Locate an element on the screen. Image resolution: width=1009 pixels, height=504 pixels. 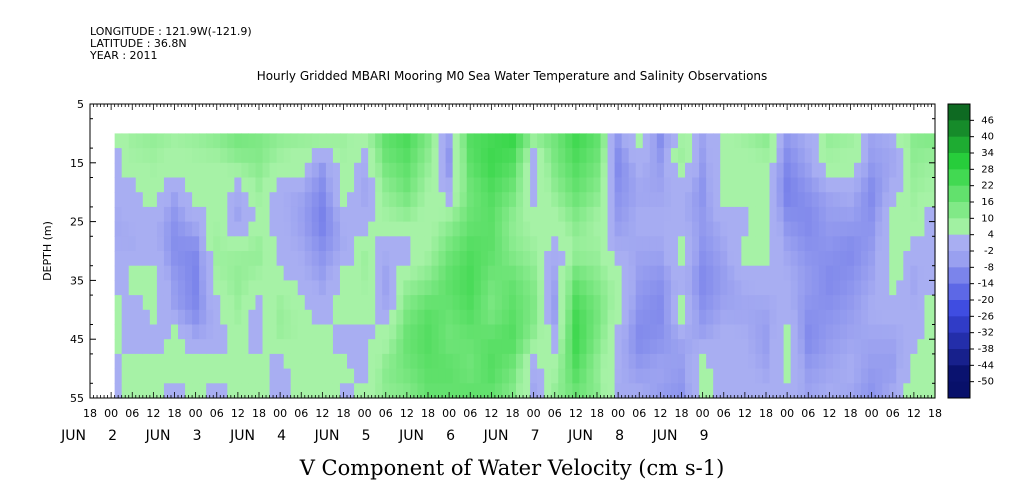
x-hour-label: 00 is located at coordinates (618, 413).